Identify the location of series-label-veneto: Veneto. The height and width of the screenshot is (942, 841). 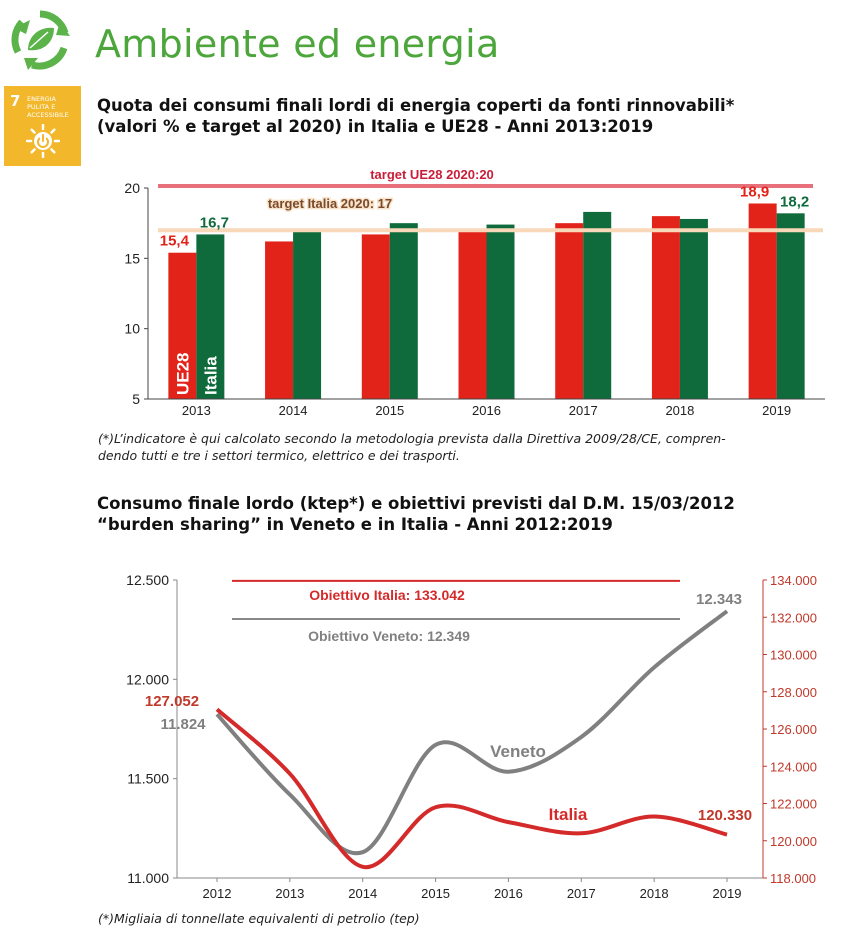
(518, 751).